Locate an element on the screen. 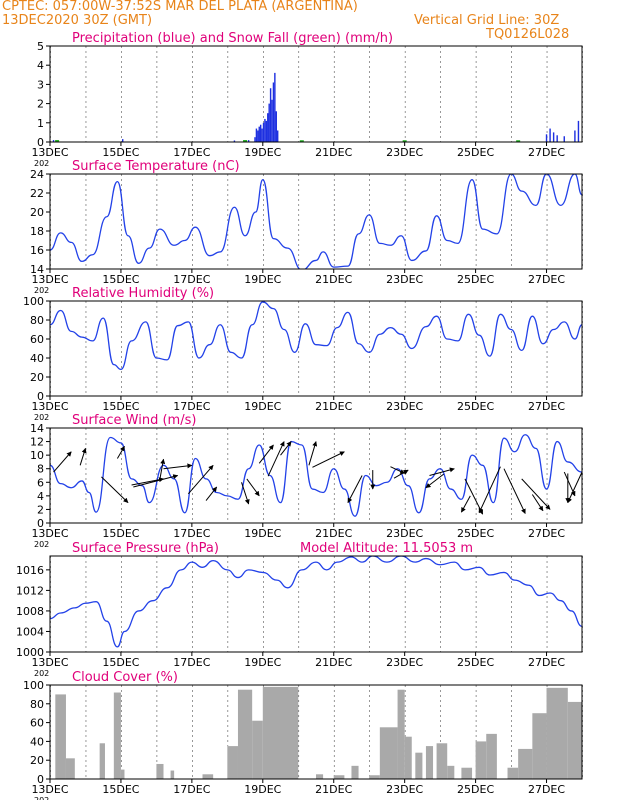  y-tick-label: 14 is located at coordinates (37, 269).